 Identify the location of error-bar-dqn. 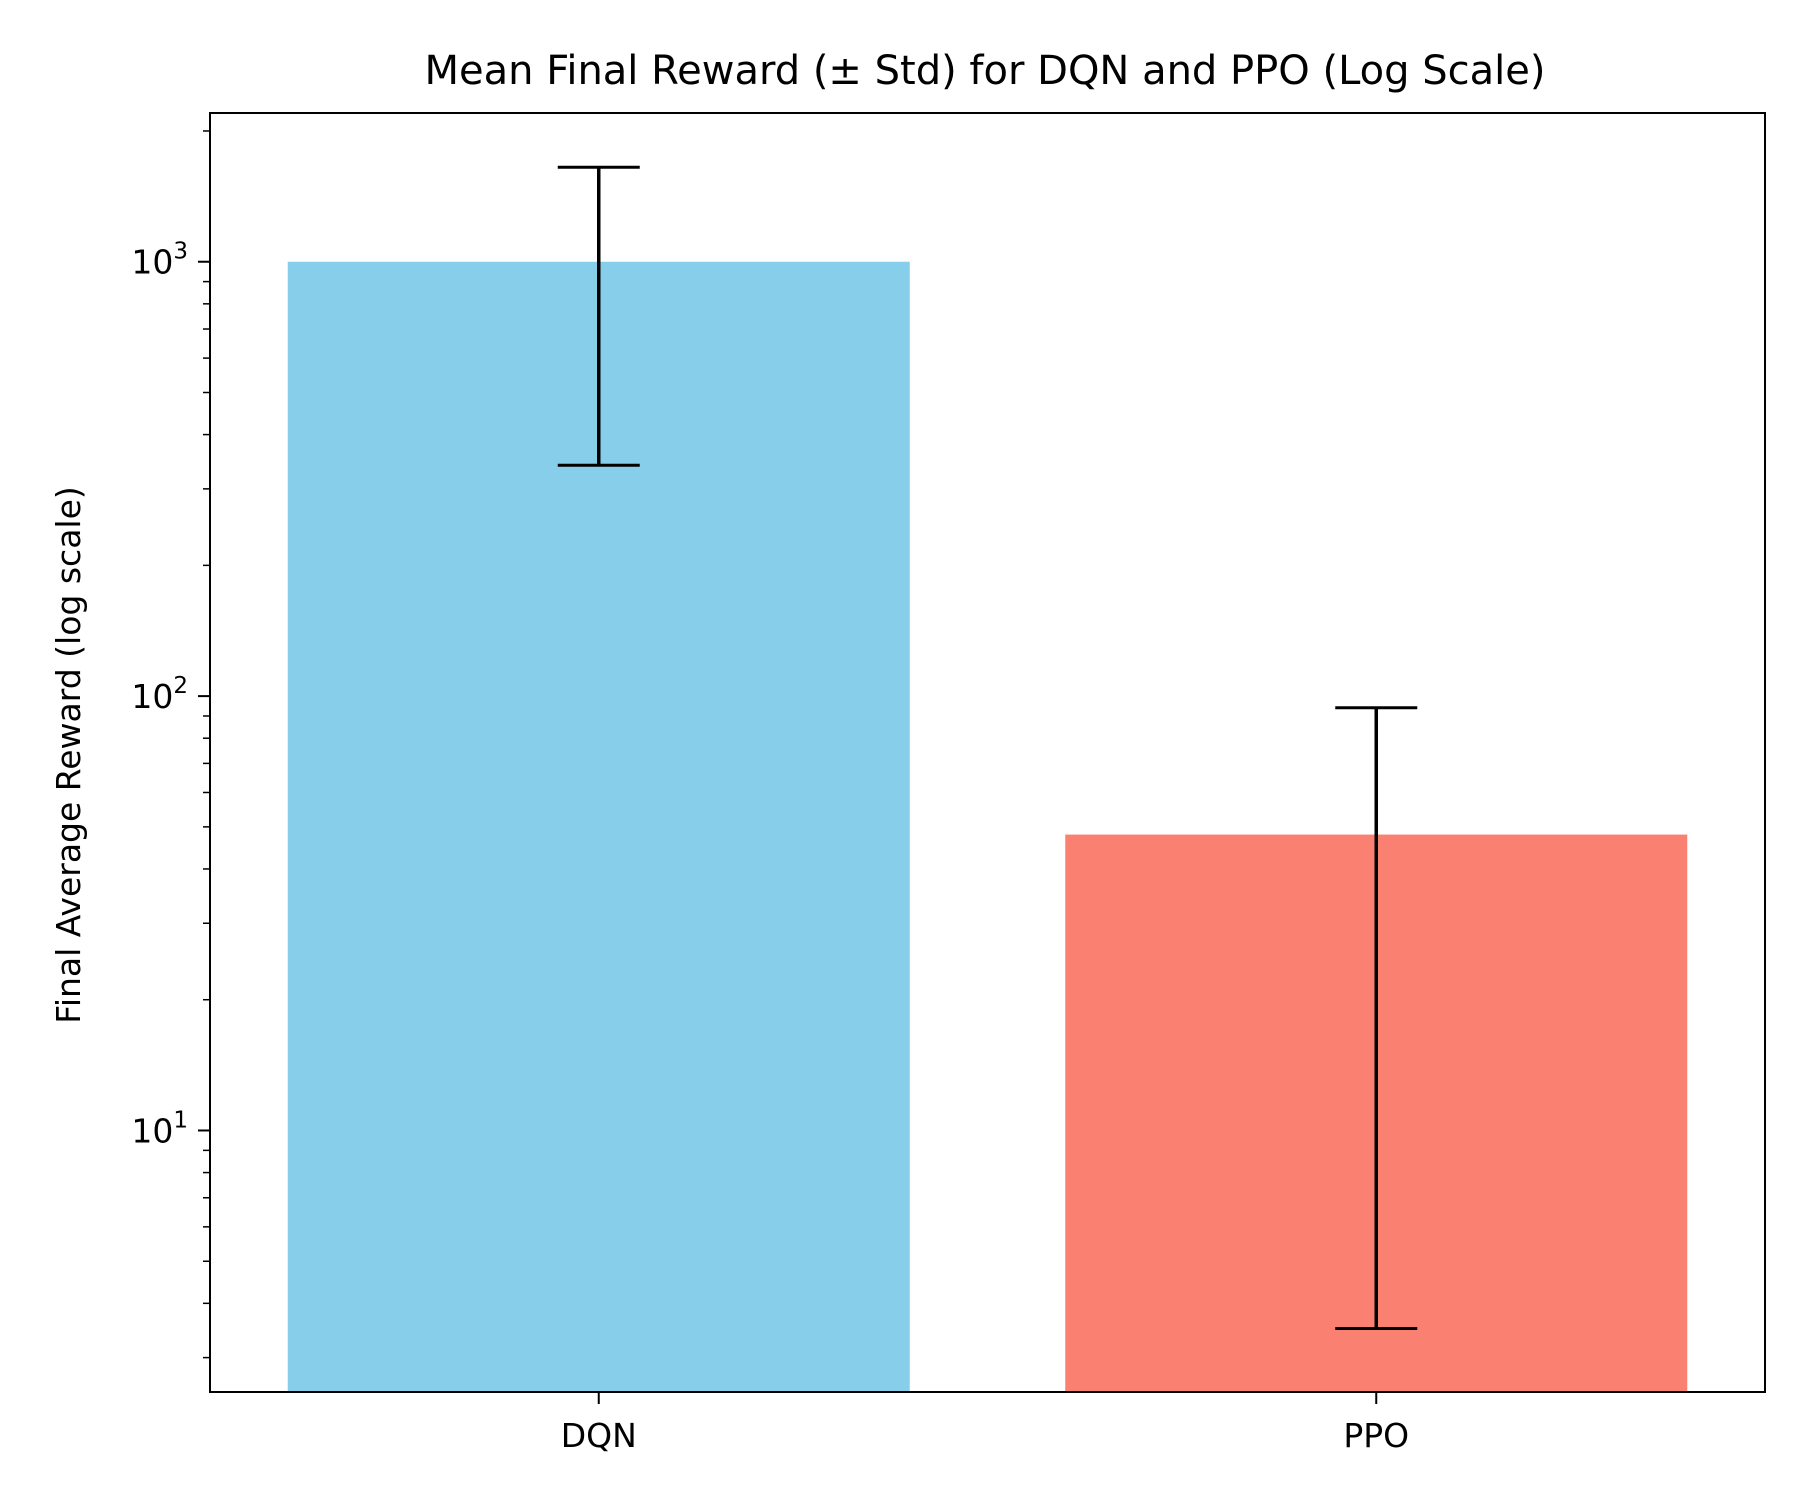
(598, 316).